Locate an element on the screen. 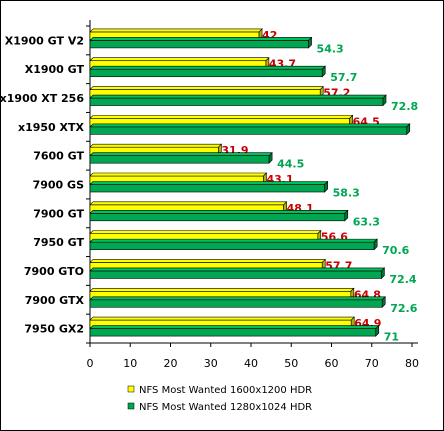  x-tick-label: 30 is located at coordinates (211, 363).